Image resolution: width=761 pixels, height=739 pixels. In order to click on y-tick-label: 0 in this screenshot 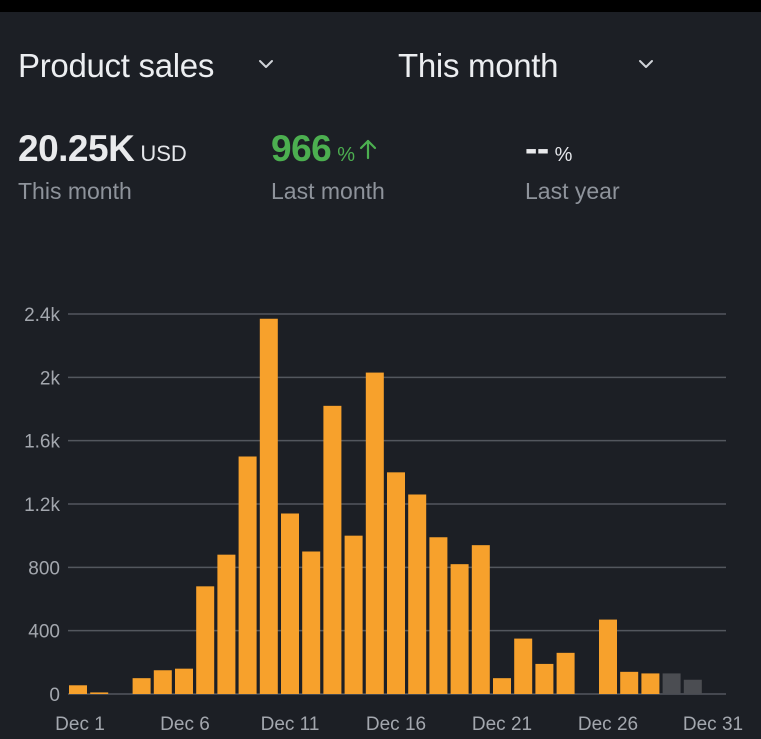, I will do `click(54, 695)`.